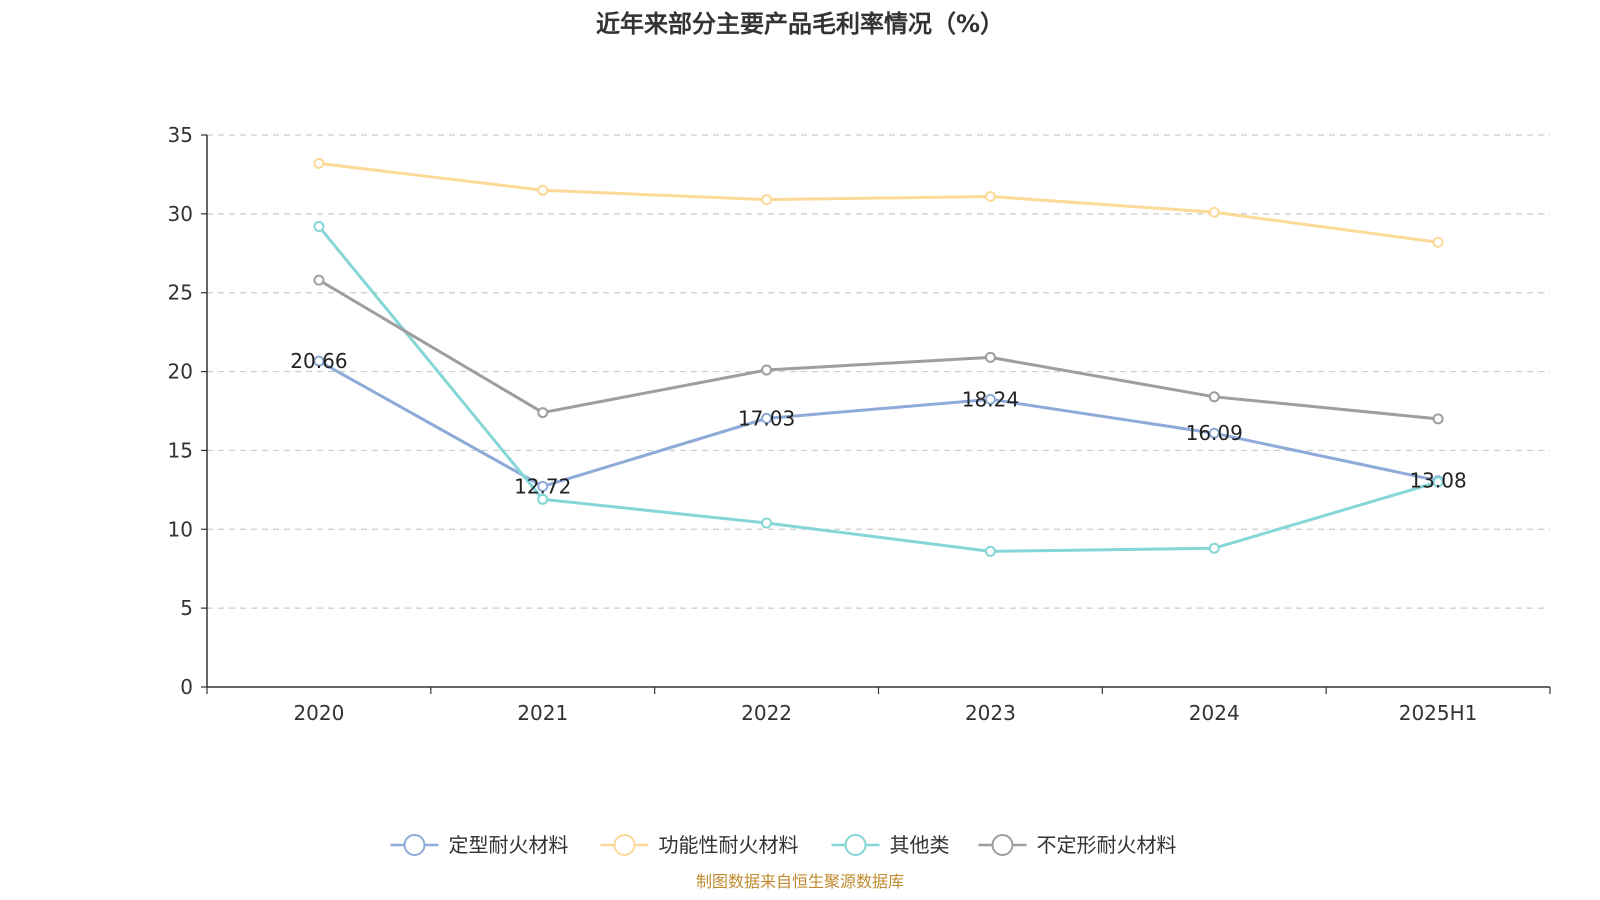 This screenshot has width=1600, height=900. Describe the element at coordinates (800, 24) in the screenshot. I see `chart-title: 近年来部分主要产品毛利率情况（%）` at that location.